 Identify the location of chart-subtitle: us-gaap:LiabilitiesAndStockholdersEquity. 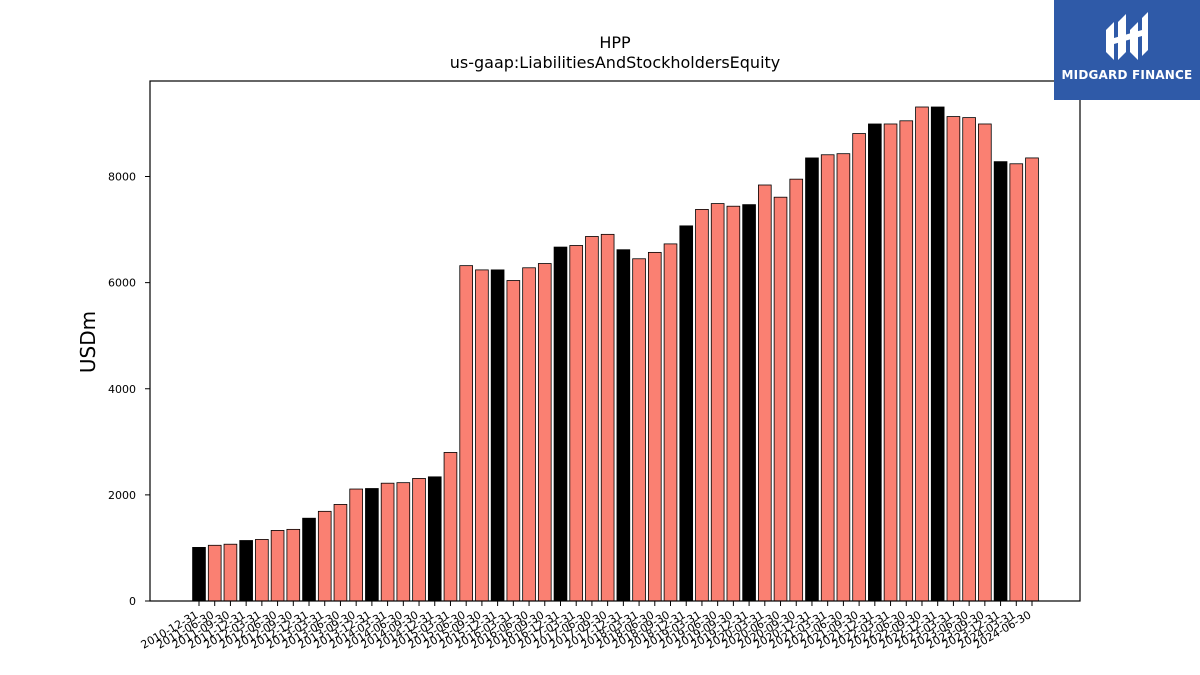
(615, 62).